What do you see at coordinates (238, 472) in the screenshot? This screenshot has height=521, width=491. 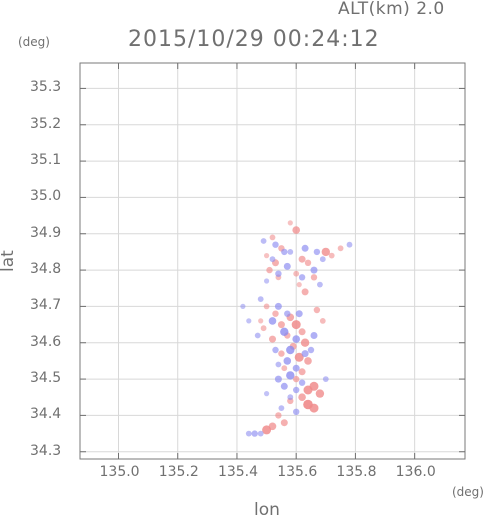 I see `x-tick-label: 135.4` at bounding box center [238, 472].